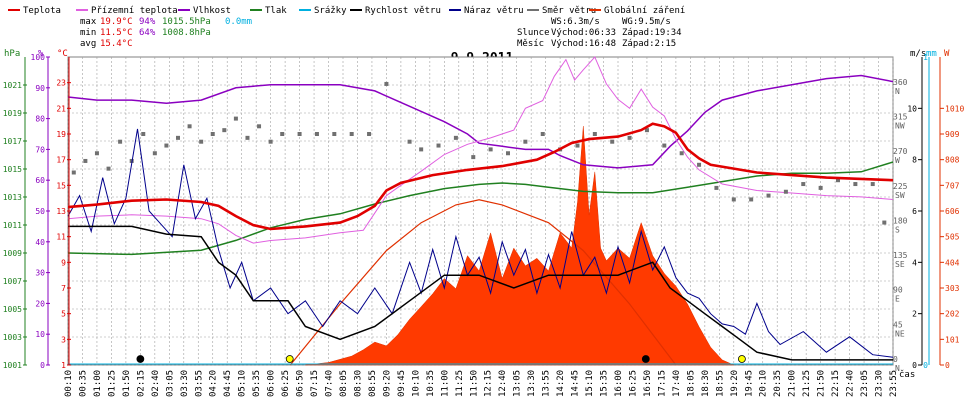  Describe the element at coordinates (12, 54) in the screenshot. I see `press-axis-unit: hPa` at that location.